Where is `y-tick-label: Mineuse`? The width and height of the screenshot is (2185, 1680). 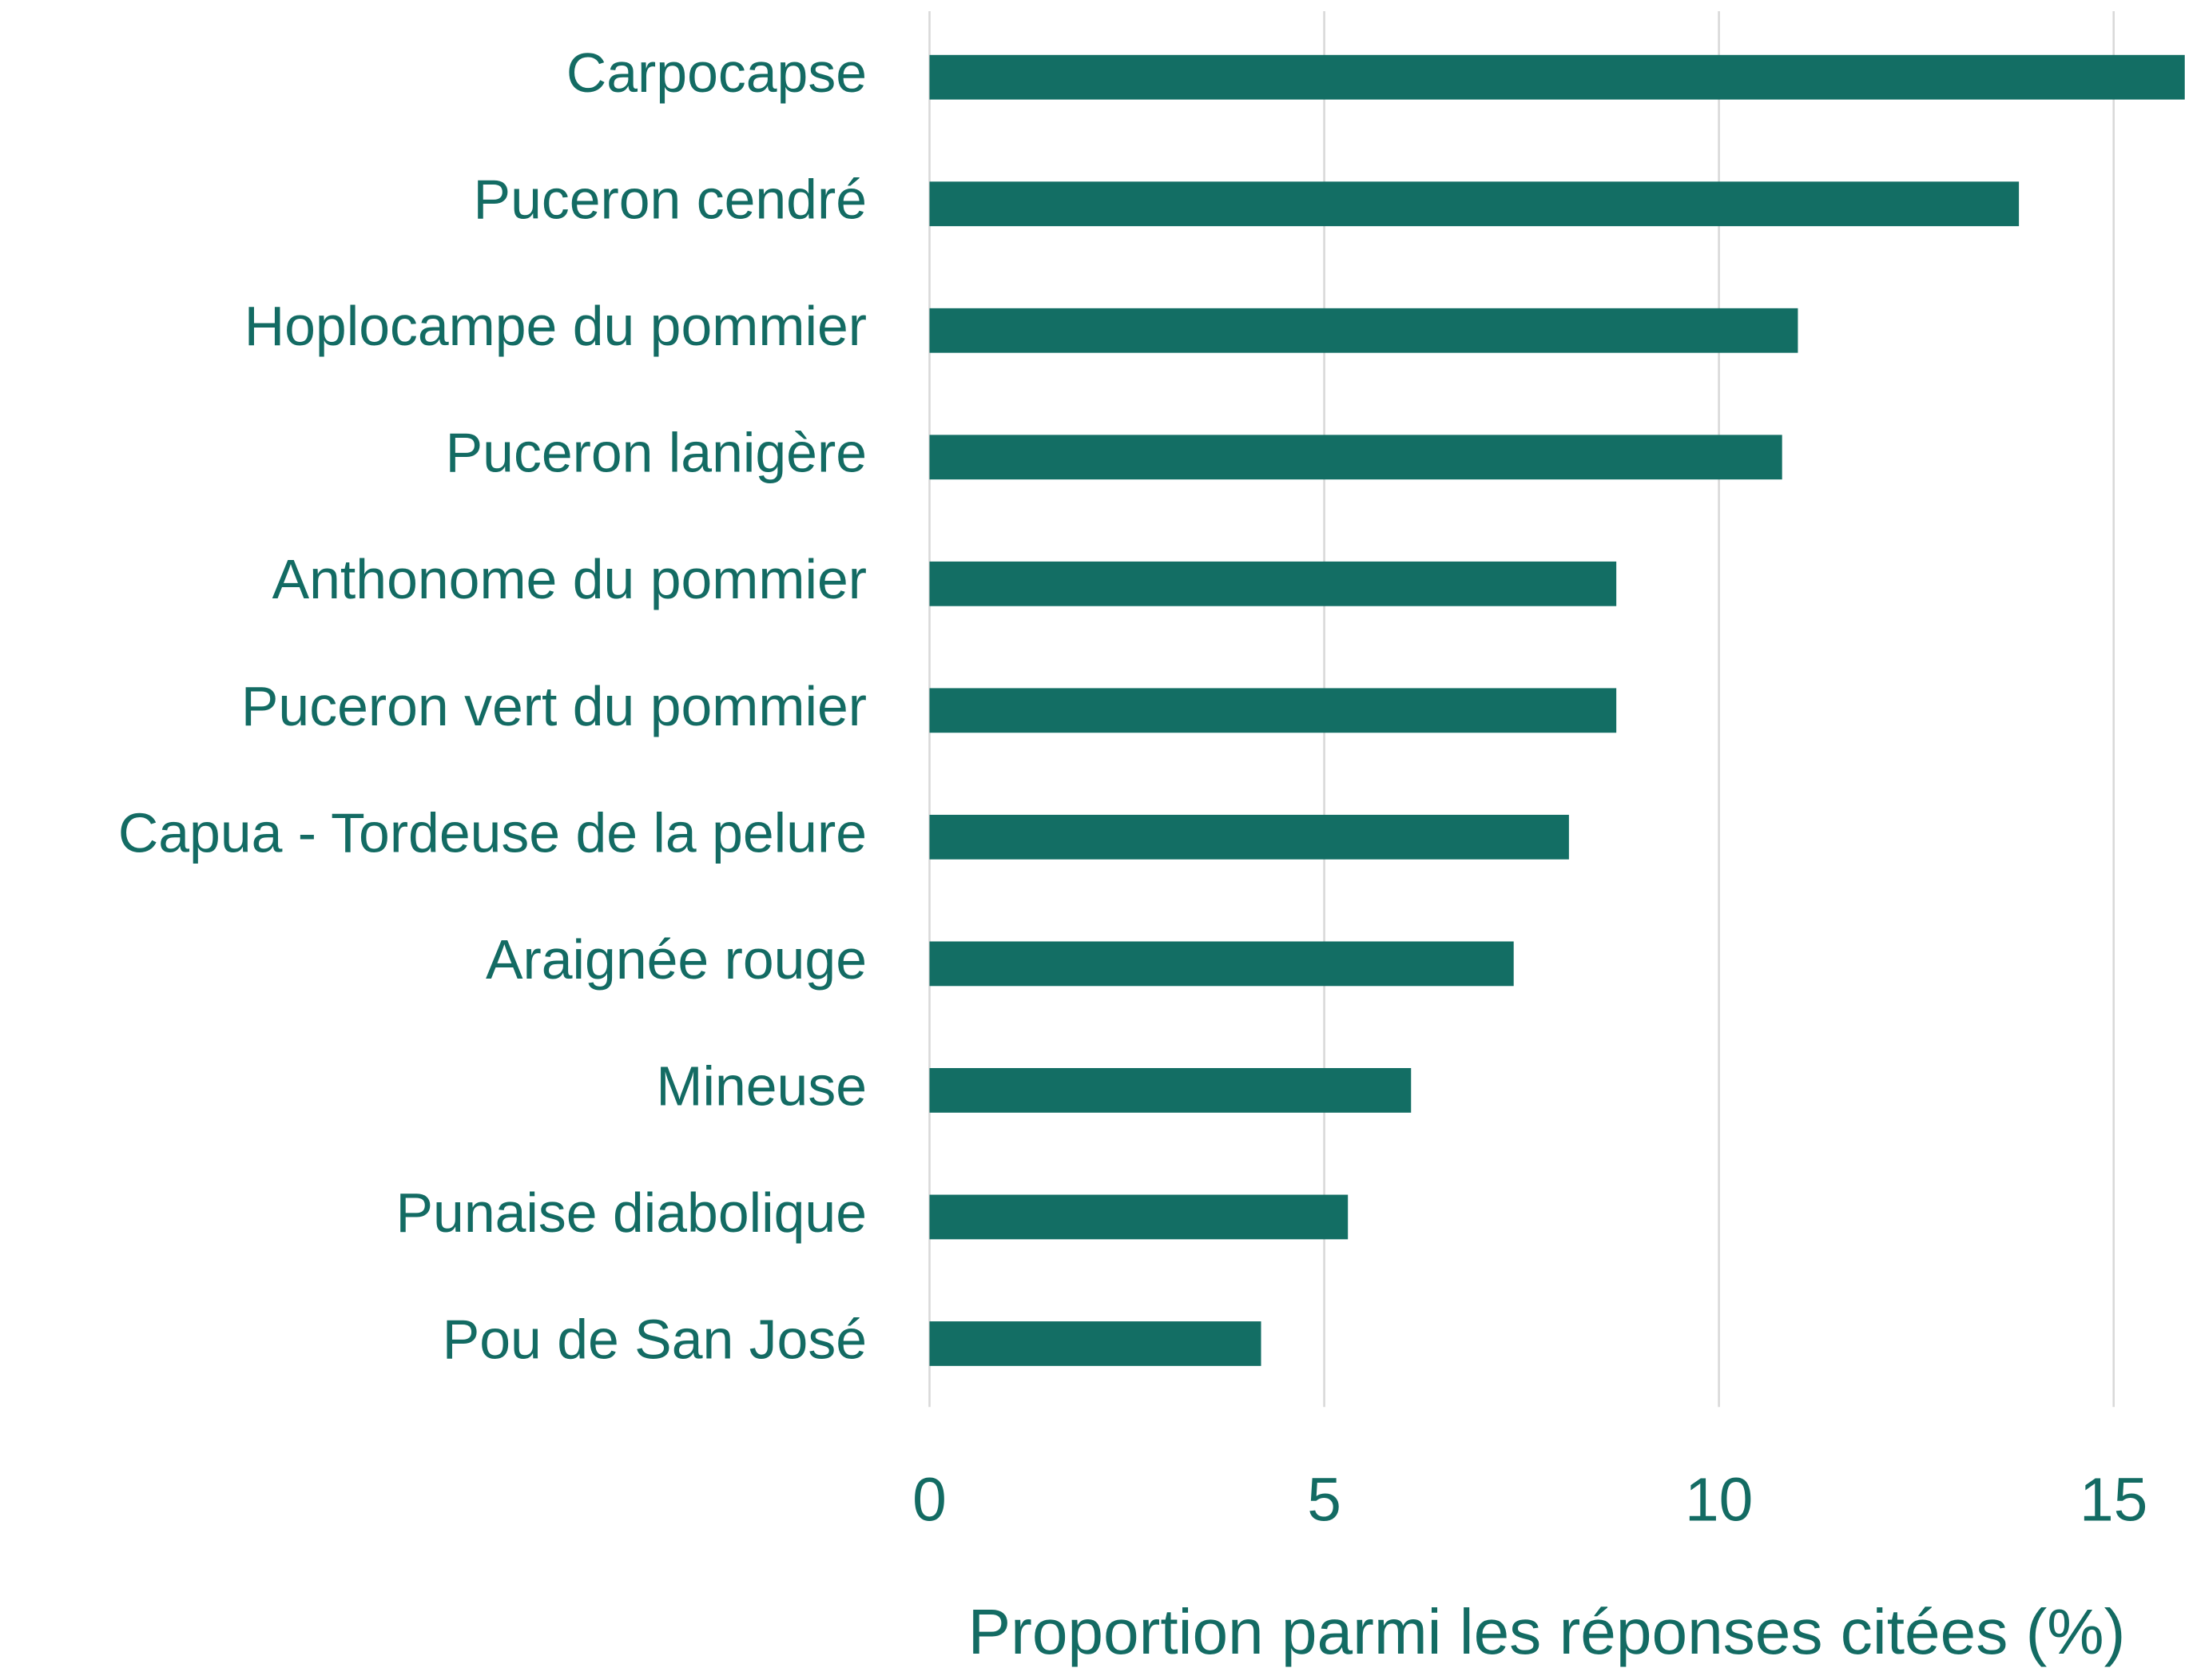
y-tick-label: Mineuse is located at coordinates (762, 1085).